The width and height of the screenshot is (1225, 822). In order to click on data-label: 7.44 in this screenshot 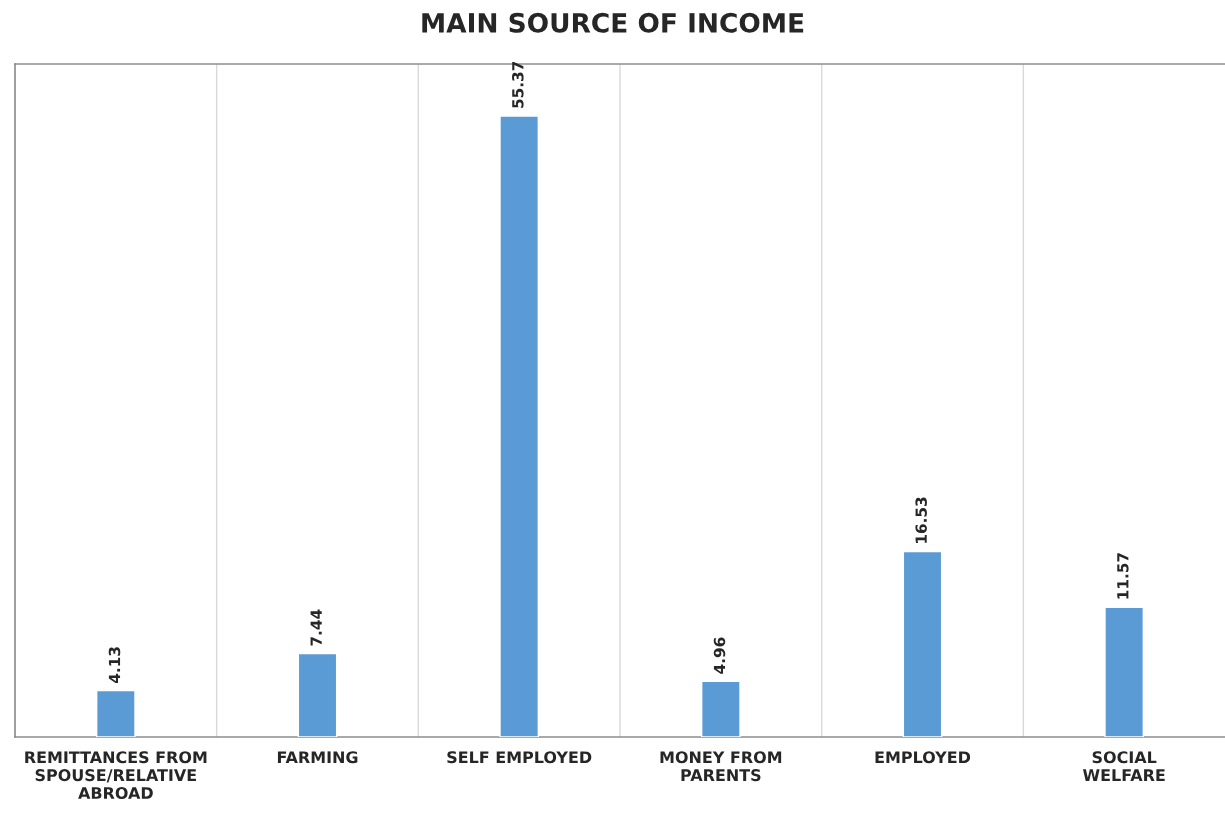, I will do `click(316, 627)`.